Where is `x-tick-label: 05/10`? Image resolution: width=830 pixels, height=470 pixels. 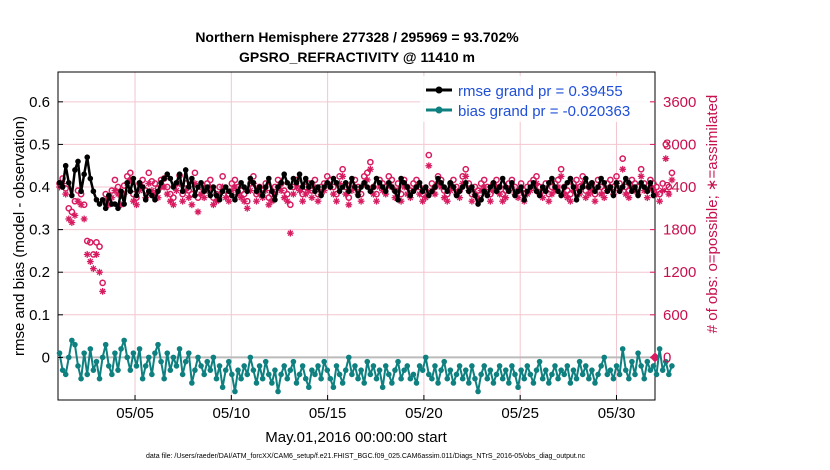
x-tick-label: 05/10 is located at coordinates (232, 413).